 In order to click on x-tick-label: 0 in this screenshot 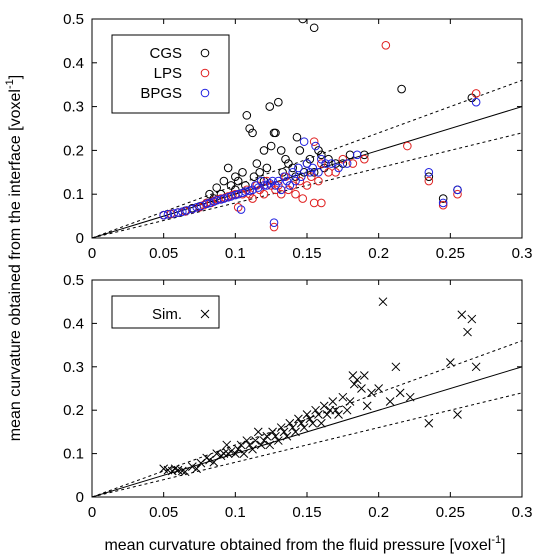, I will do `click(92, 253)`.